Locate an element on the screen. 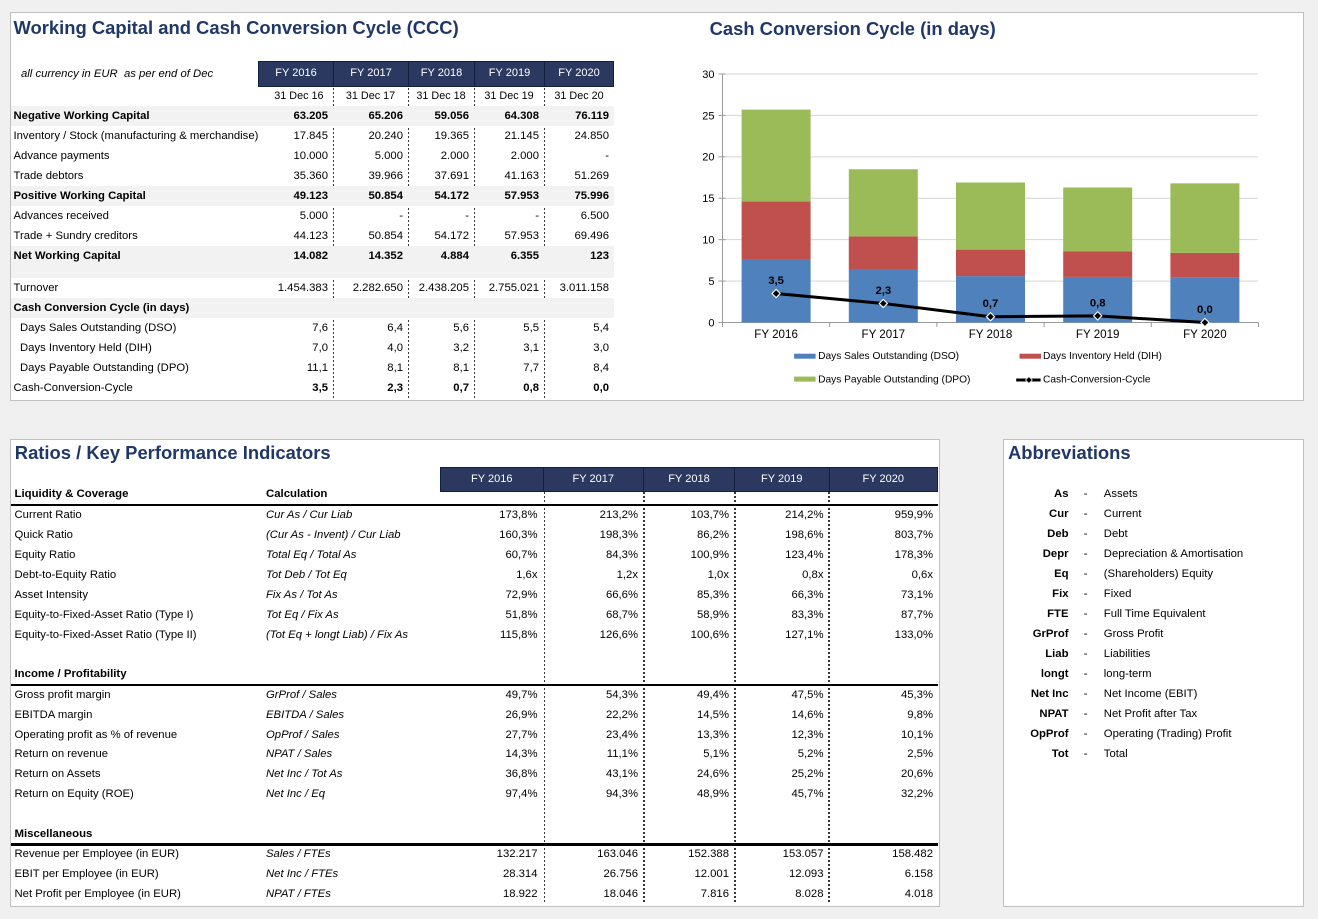 This screenshot has height=919, width=1318. svg-text: Cash-Conversion-Cycle is located at coordinates (1097, 379).